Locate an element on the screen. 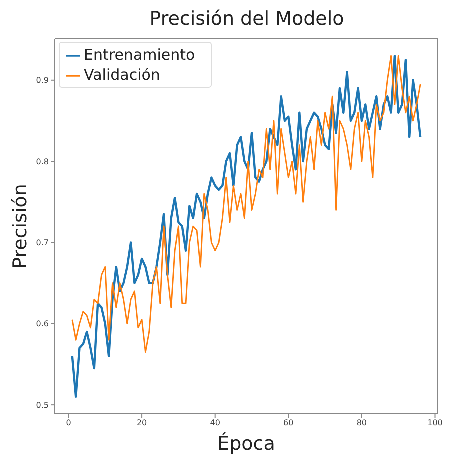  x-tick-label: 0 is located at coordinates (69, 423).